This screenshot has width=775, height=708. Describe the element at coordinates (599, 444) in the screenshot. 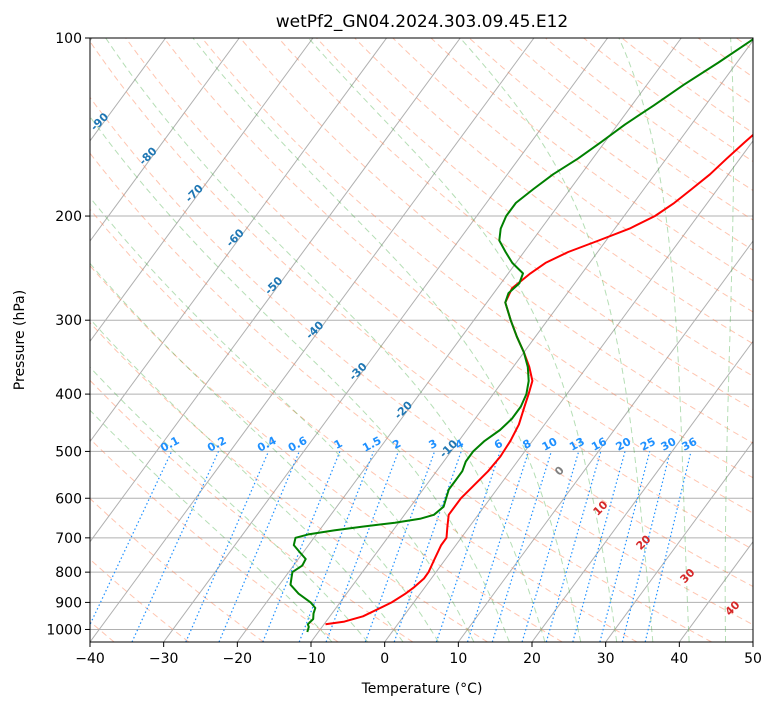

I see `mixing-ratio-label: 16` at that location.